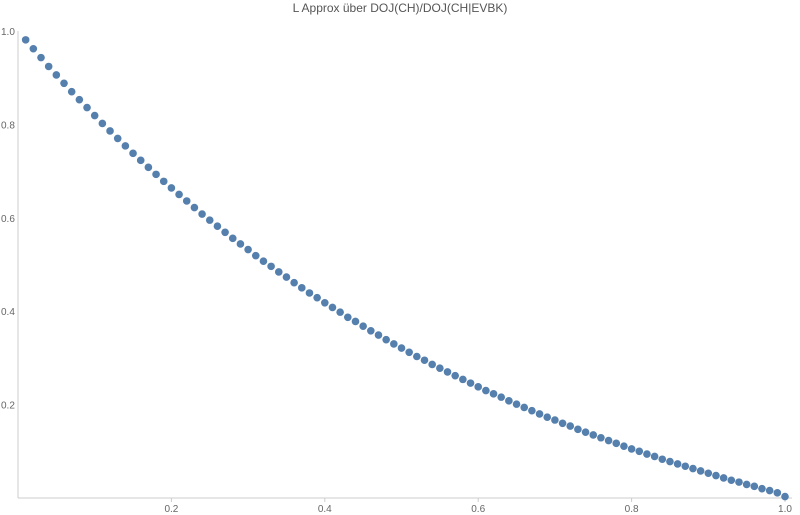 This screenshot has width=800, height=515. What do you see at coordinates (8, 312) in the screenshot?
I see `y-tick-label: 0.4` at bounding box center [8, 312].